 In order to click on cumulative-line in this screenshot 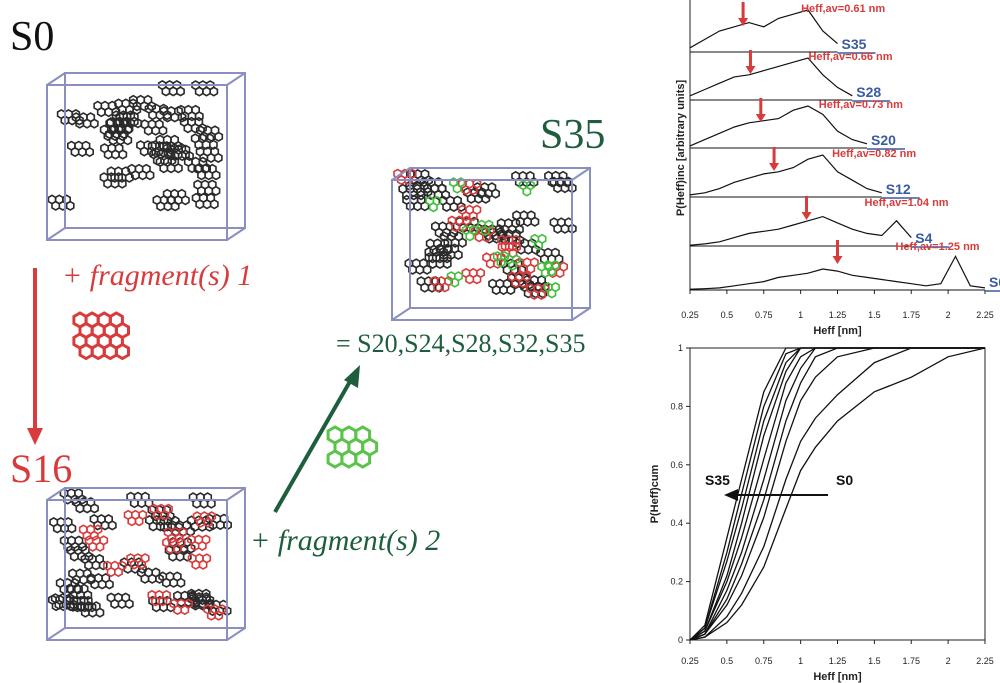, I will do `click(837, 494)`.